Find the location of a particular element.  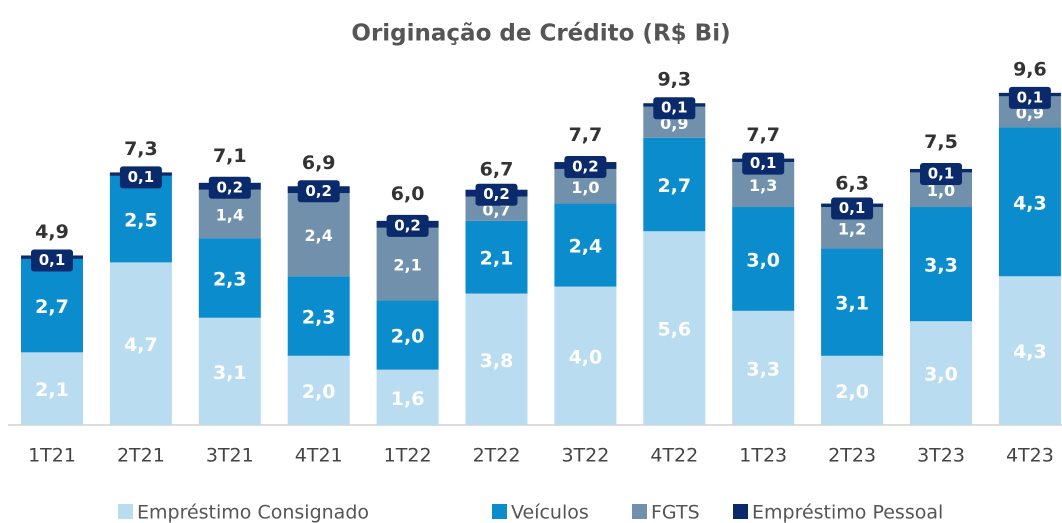

data-label: 4,7 is located at coordinates (141, 345).